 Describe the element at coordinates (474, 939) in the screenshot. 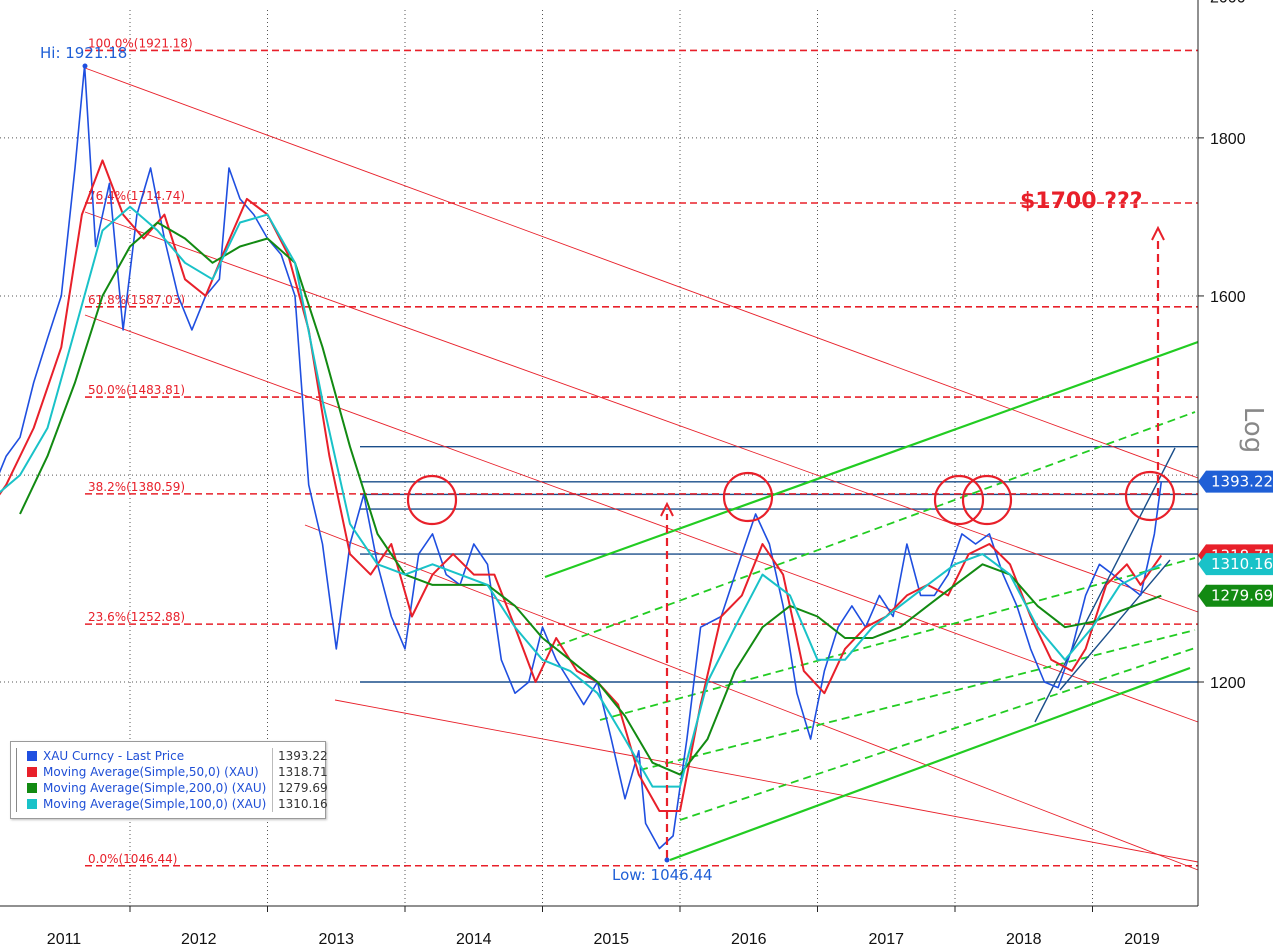

I see `x-tick-label: 2014` at that location.